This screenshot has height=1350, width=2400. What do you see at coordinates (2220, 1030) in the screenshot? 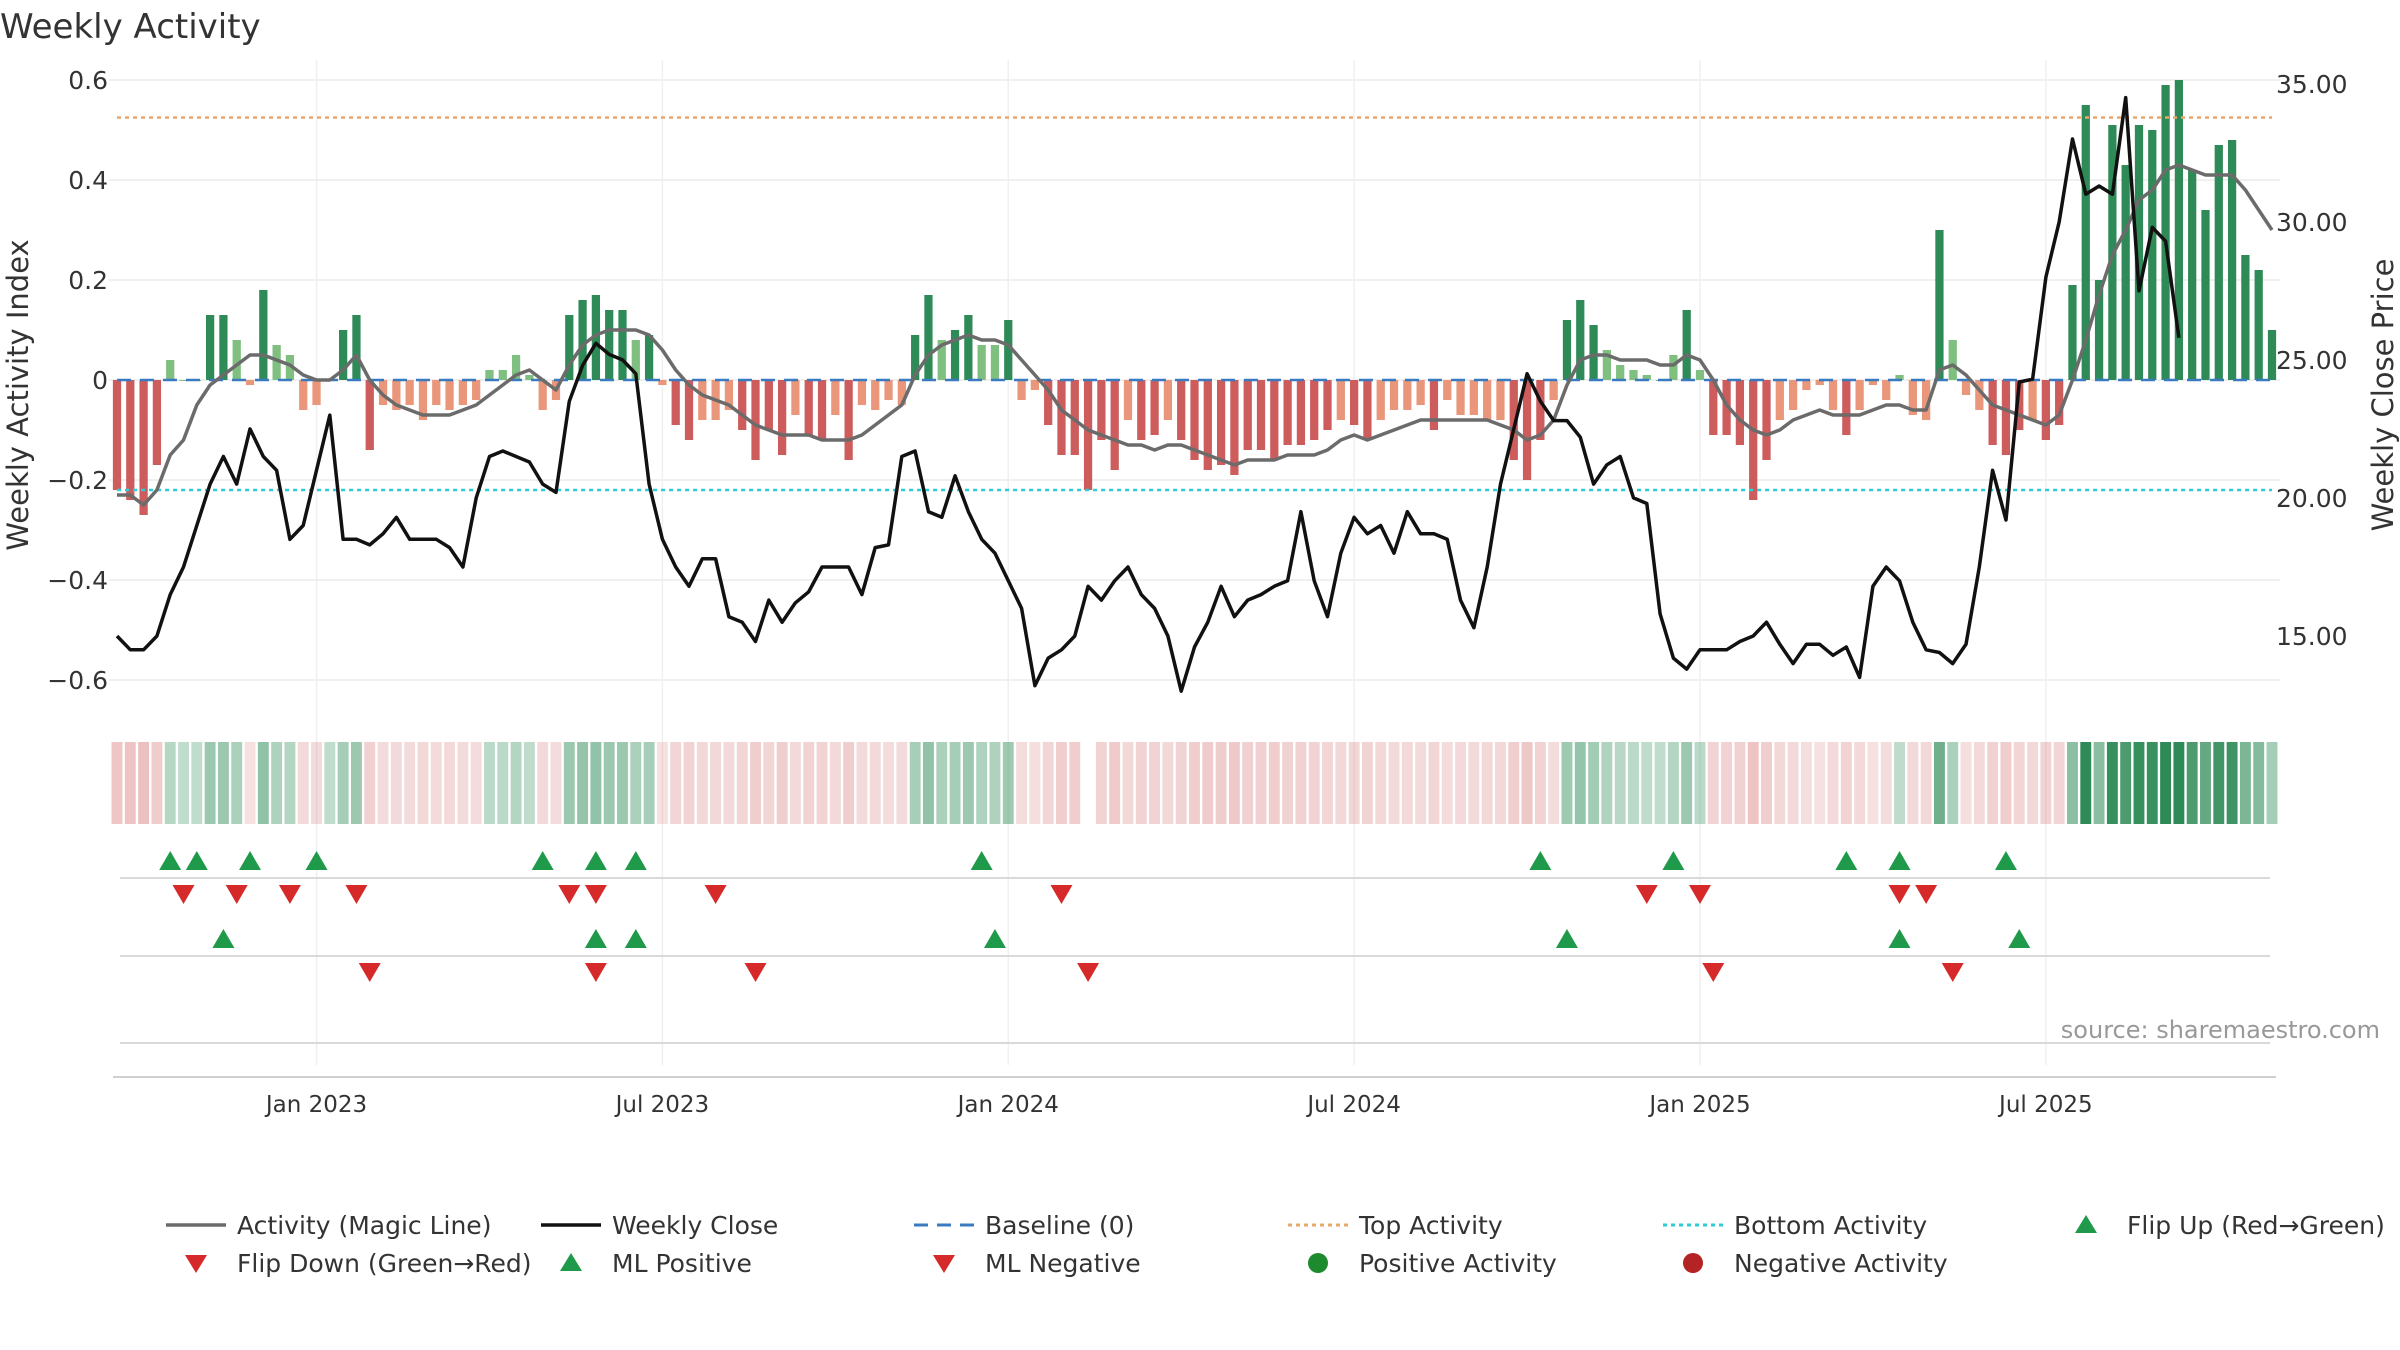
I see `source-note: source: sharemaestro.com` at bounding box center [2220, 1030].